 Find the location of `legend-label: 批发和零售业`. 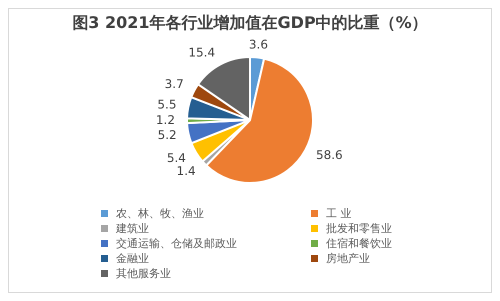

legend-label: 批发和零售业 is located at coordinates (359, 228).